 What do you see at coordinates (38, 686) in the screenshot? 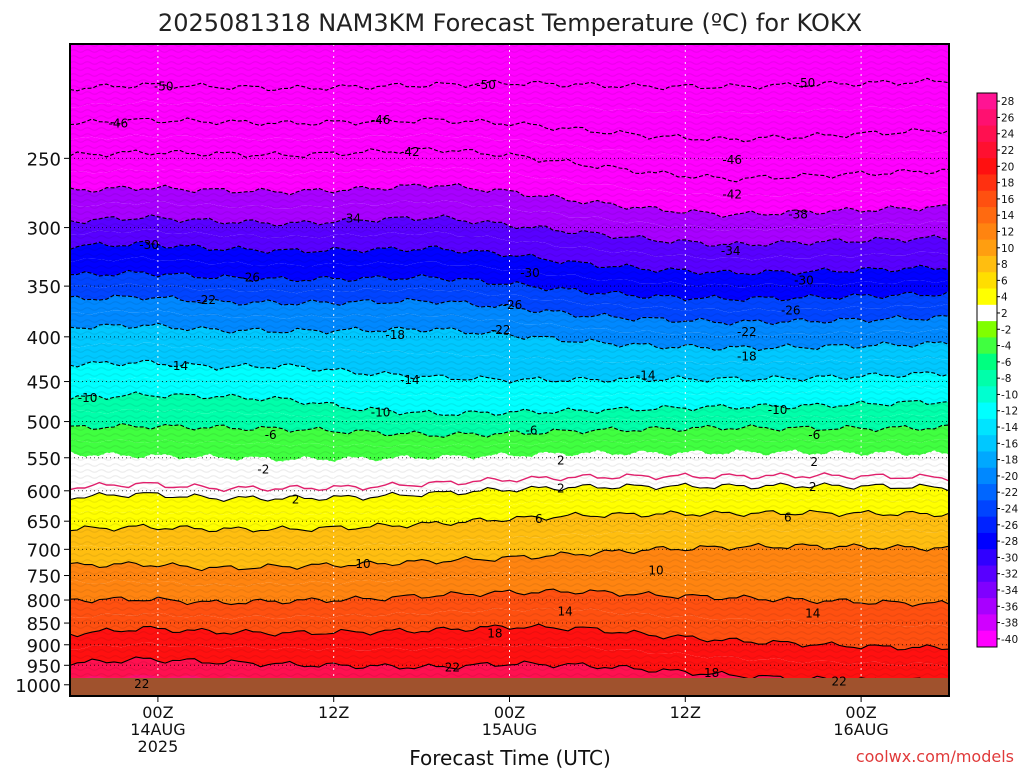
I see `y-tick-label: 1000` at bounding box center [38, 686].